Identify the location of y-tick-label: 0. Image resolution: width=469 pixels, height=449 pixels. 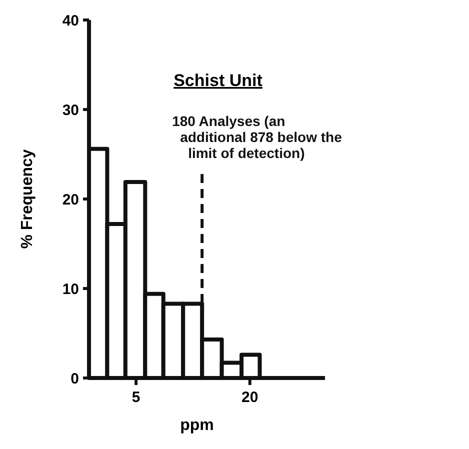
(74, 379).